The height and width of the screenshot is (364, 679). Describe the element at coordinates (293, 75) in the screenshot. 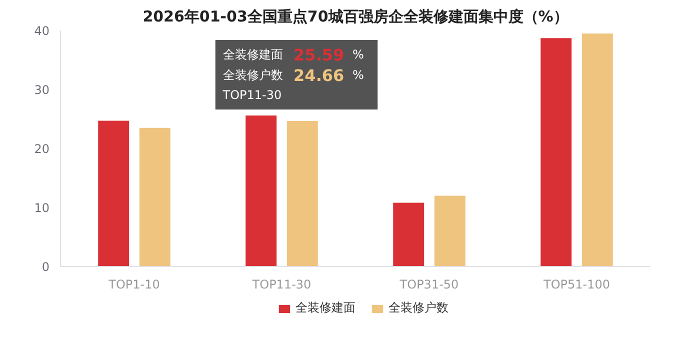

I see `annotation: 全装修户数 24.66 %` at that location.